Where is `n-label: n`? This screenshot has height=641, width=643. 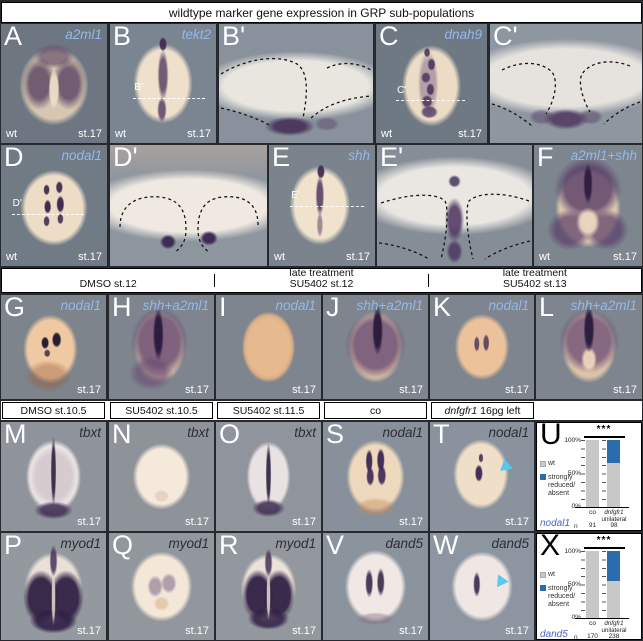 n-label: n is located at coordinates (576, 526).